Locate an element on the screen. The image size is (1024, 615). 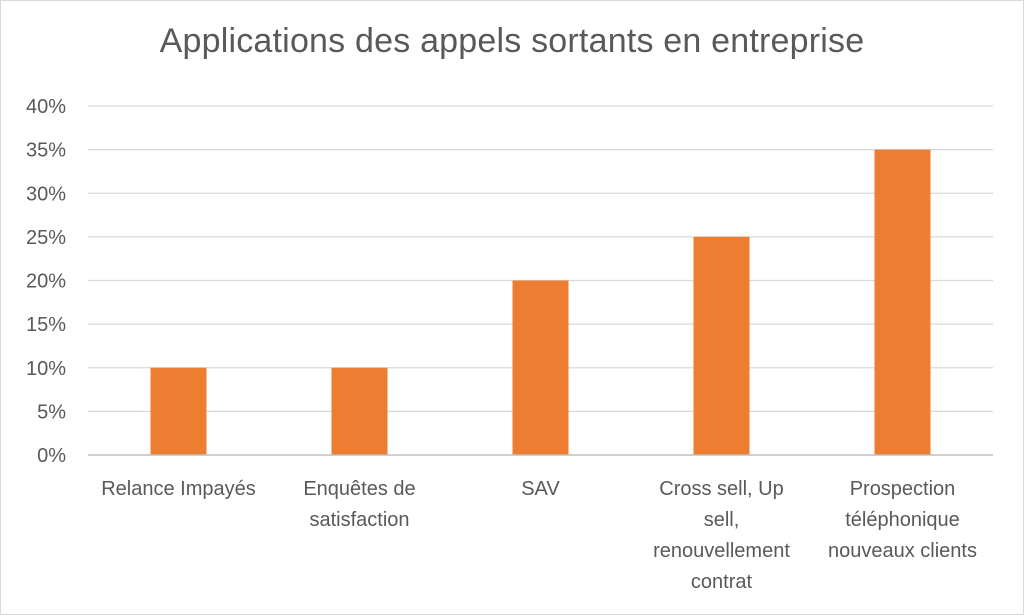
x-tick-label: Enquêtes de satisfaction is located at coordinates (359, 504).